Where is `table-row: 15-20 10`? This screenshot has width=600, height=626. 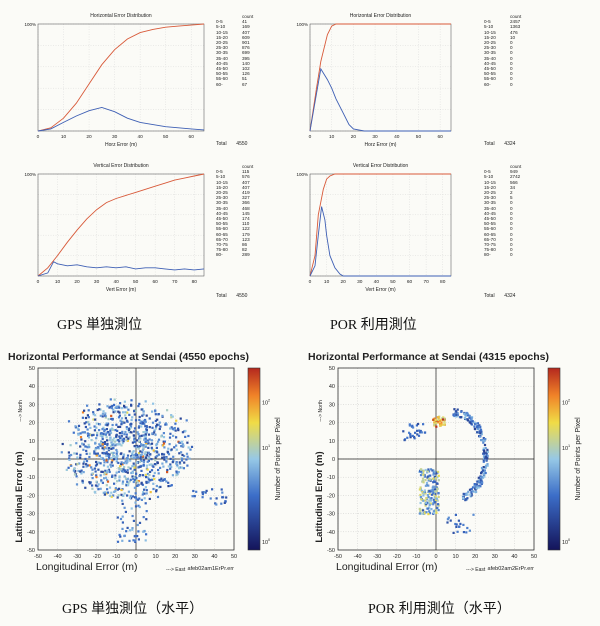
table-row: 15-20 10 is located at coordinates (500, 37).